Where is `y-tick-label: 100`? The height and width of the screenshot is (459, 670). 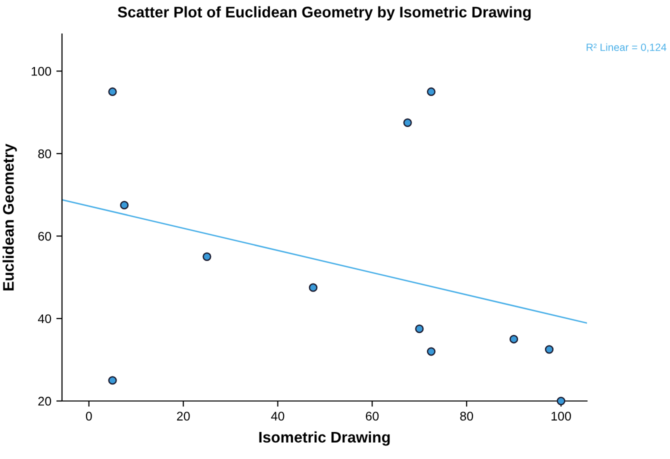
y-tick-label: 100 is located at coordinates (42, 71).